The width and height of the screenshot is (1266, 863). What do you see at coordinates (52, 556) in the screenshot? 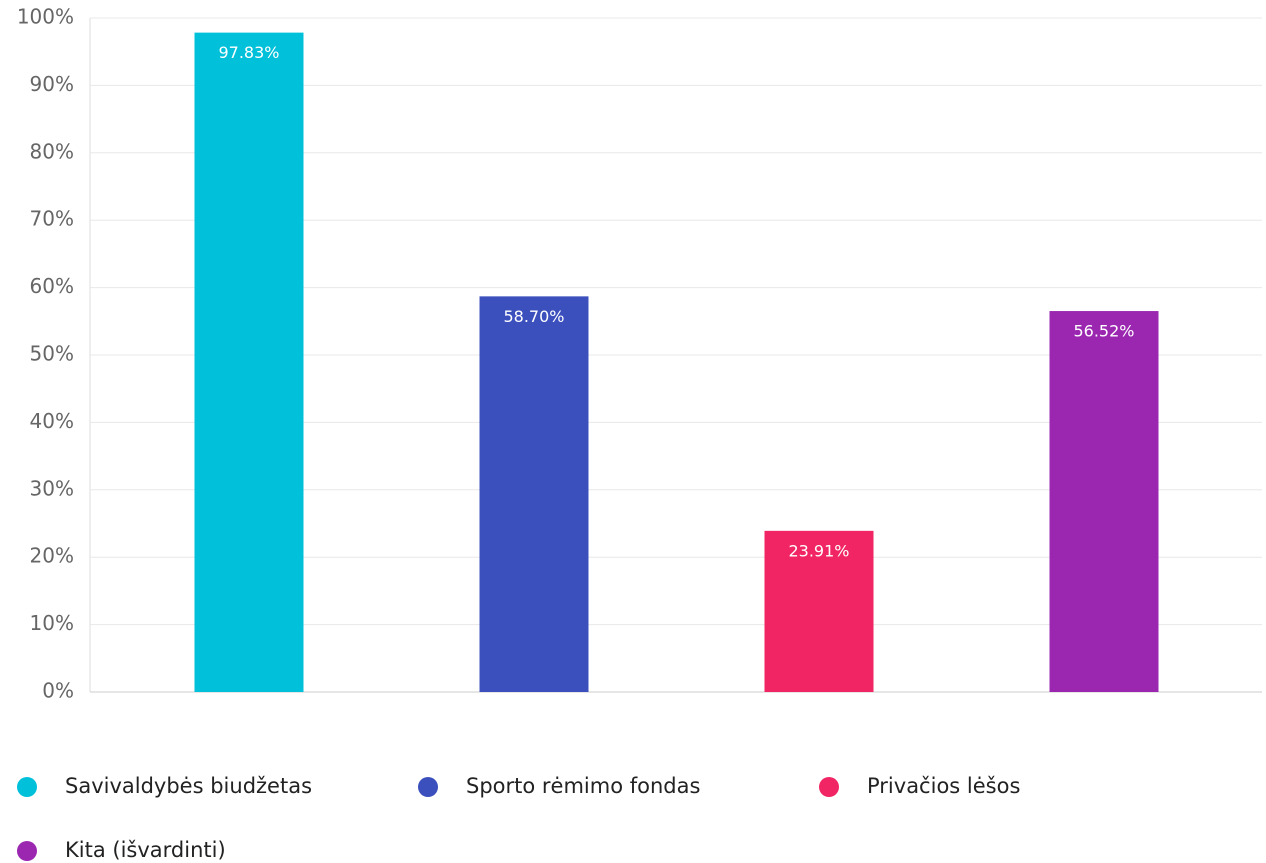
I see `y-tick-label: 20%` at bounding box center [52, 556].